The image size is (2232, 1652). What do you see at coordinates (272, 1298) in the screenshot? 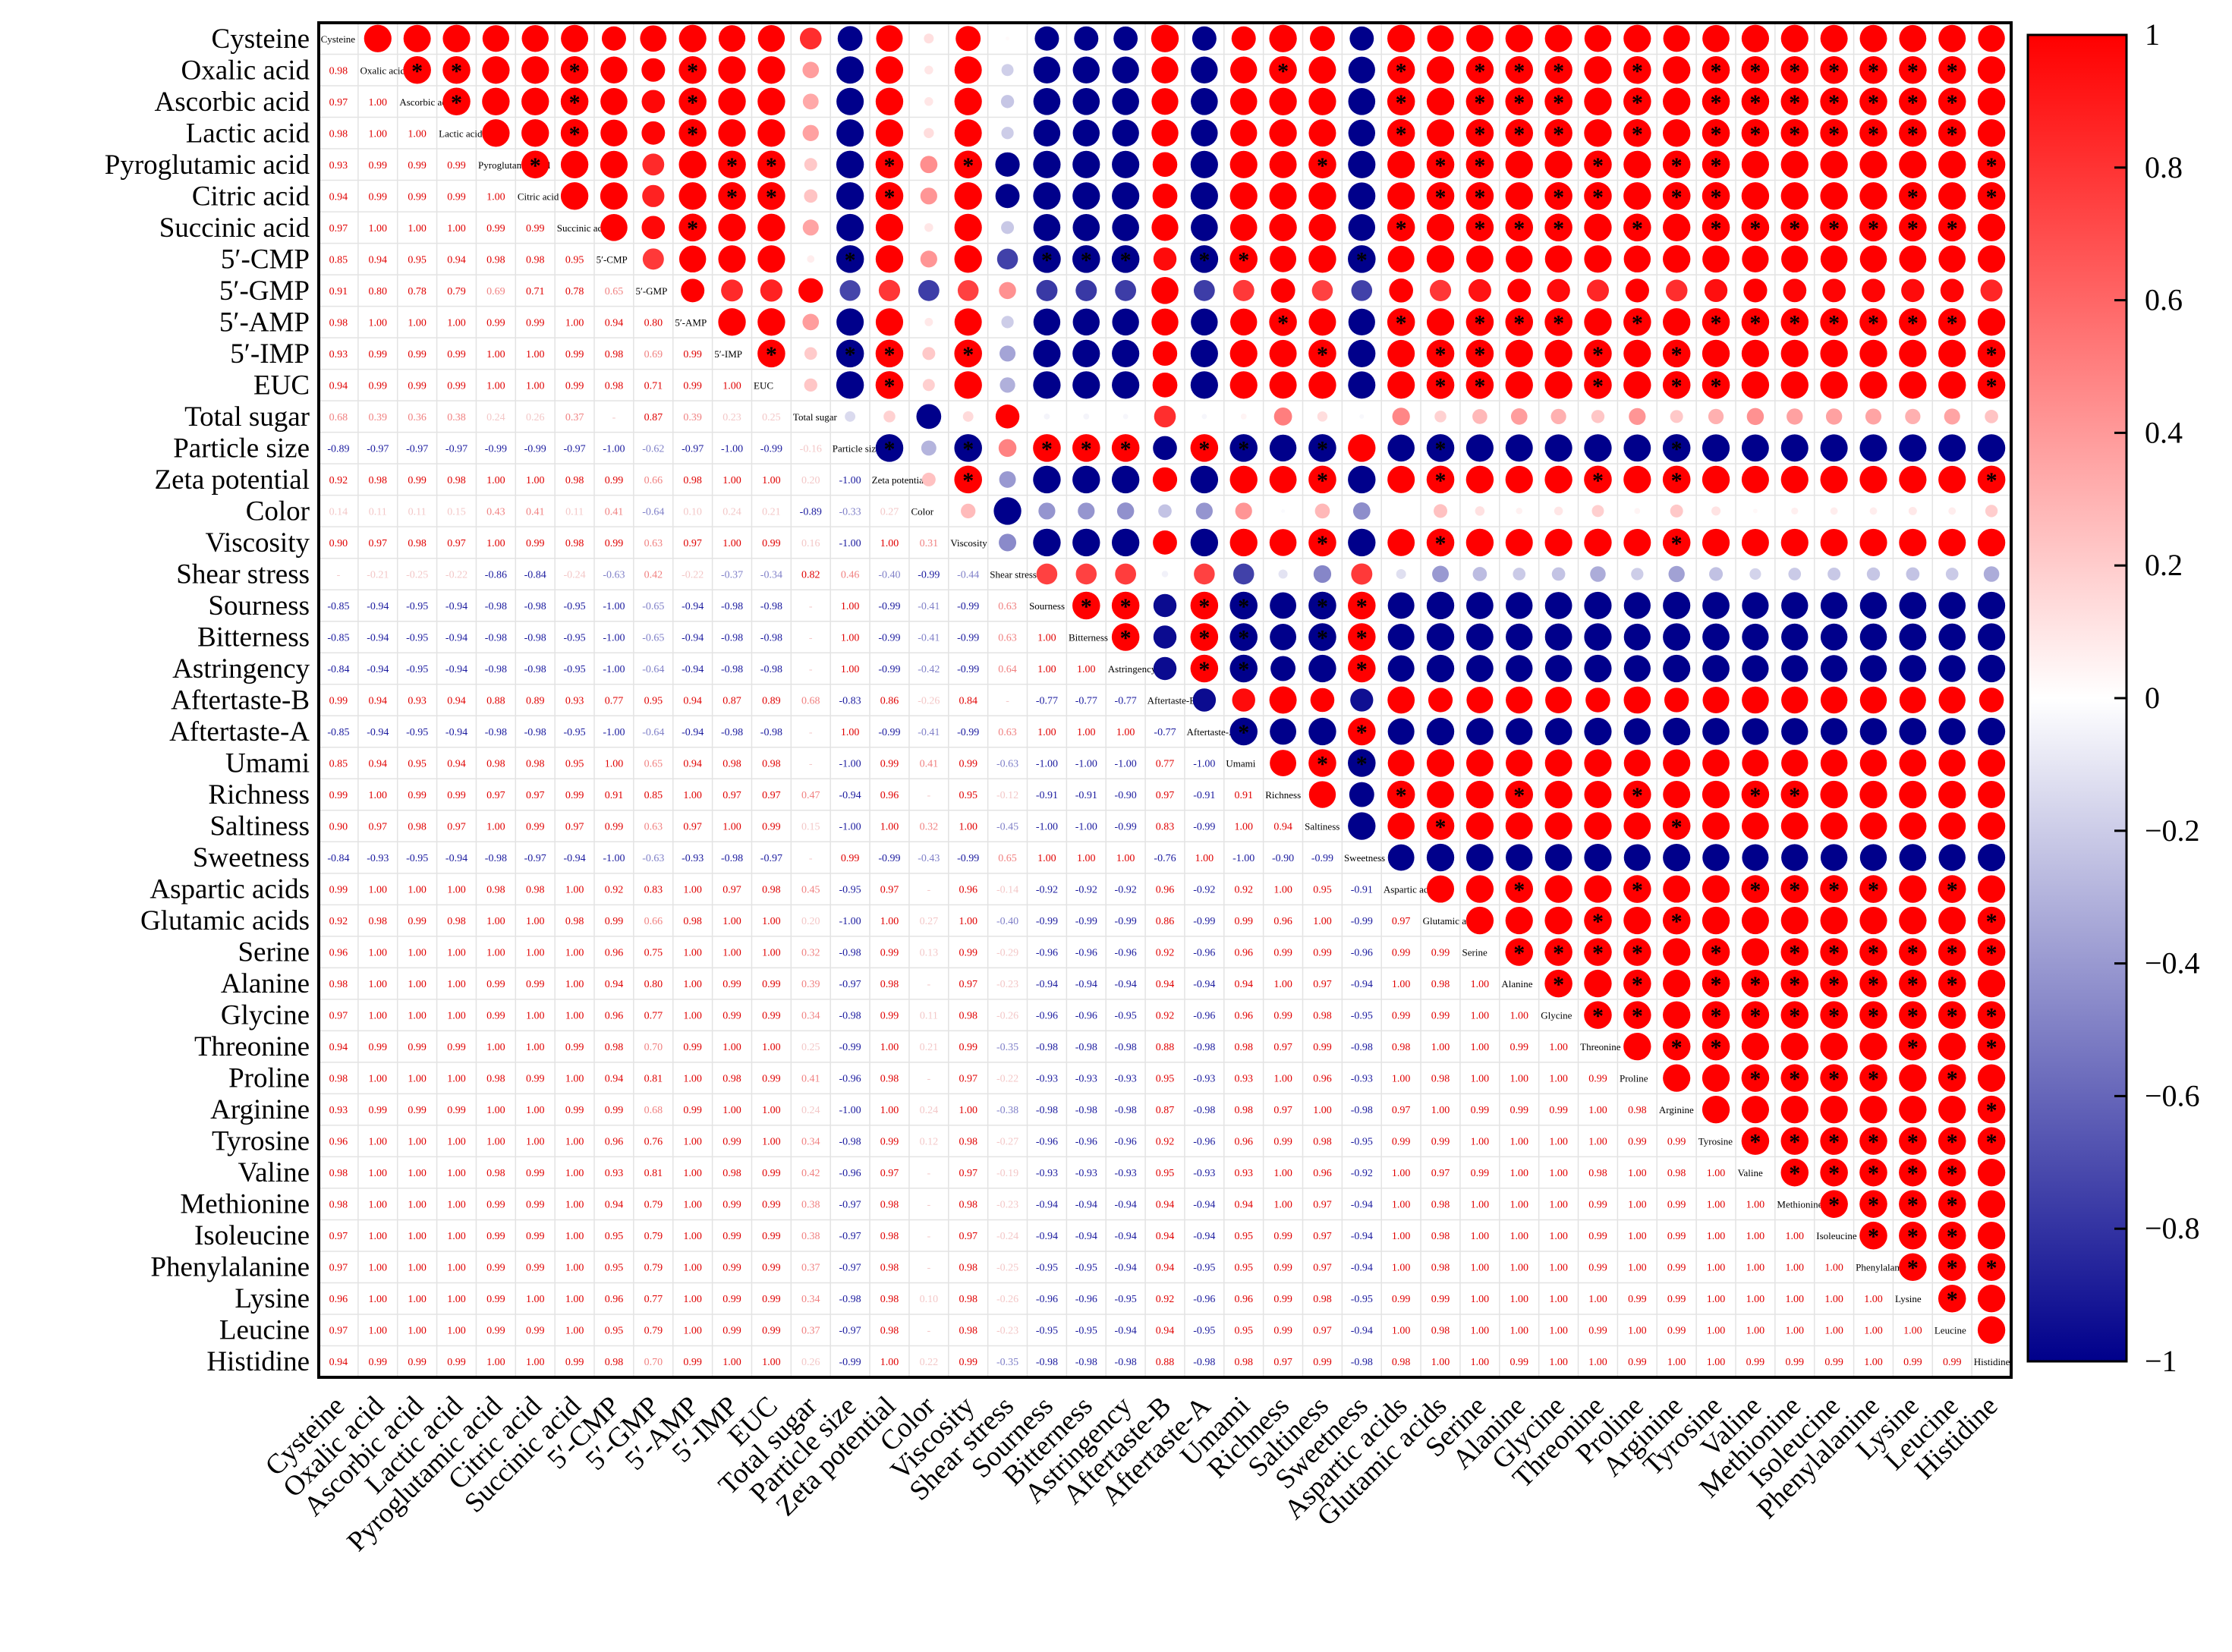
I see `row-label: Lysine` at bounding box center [272, 1298].